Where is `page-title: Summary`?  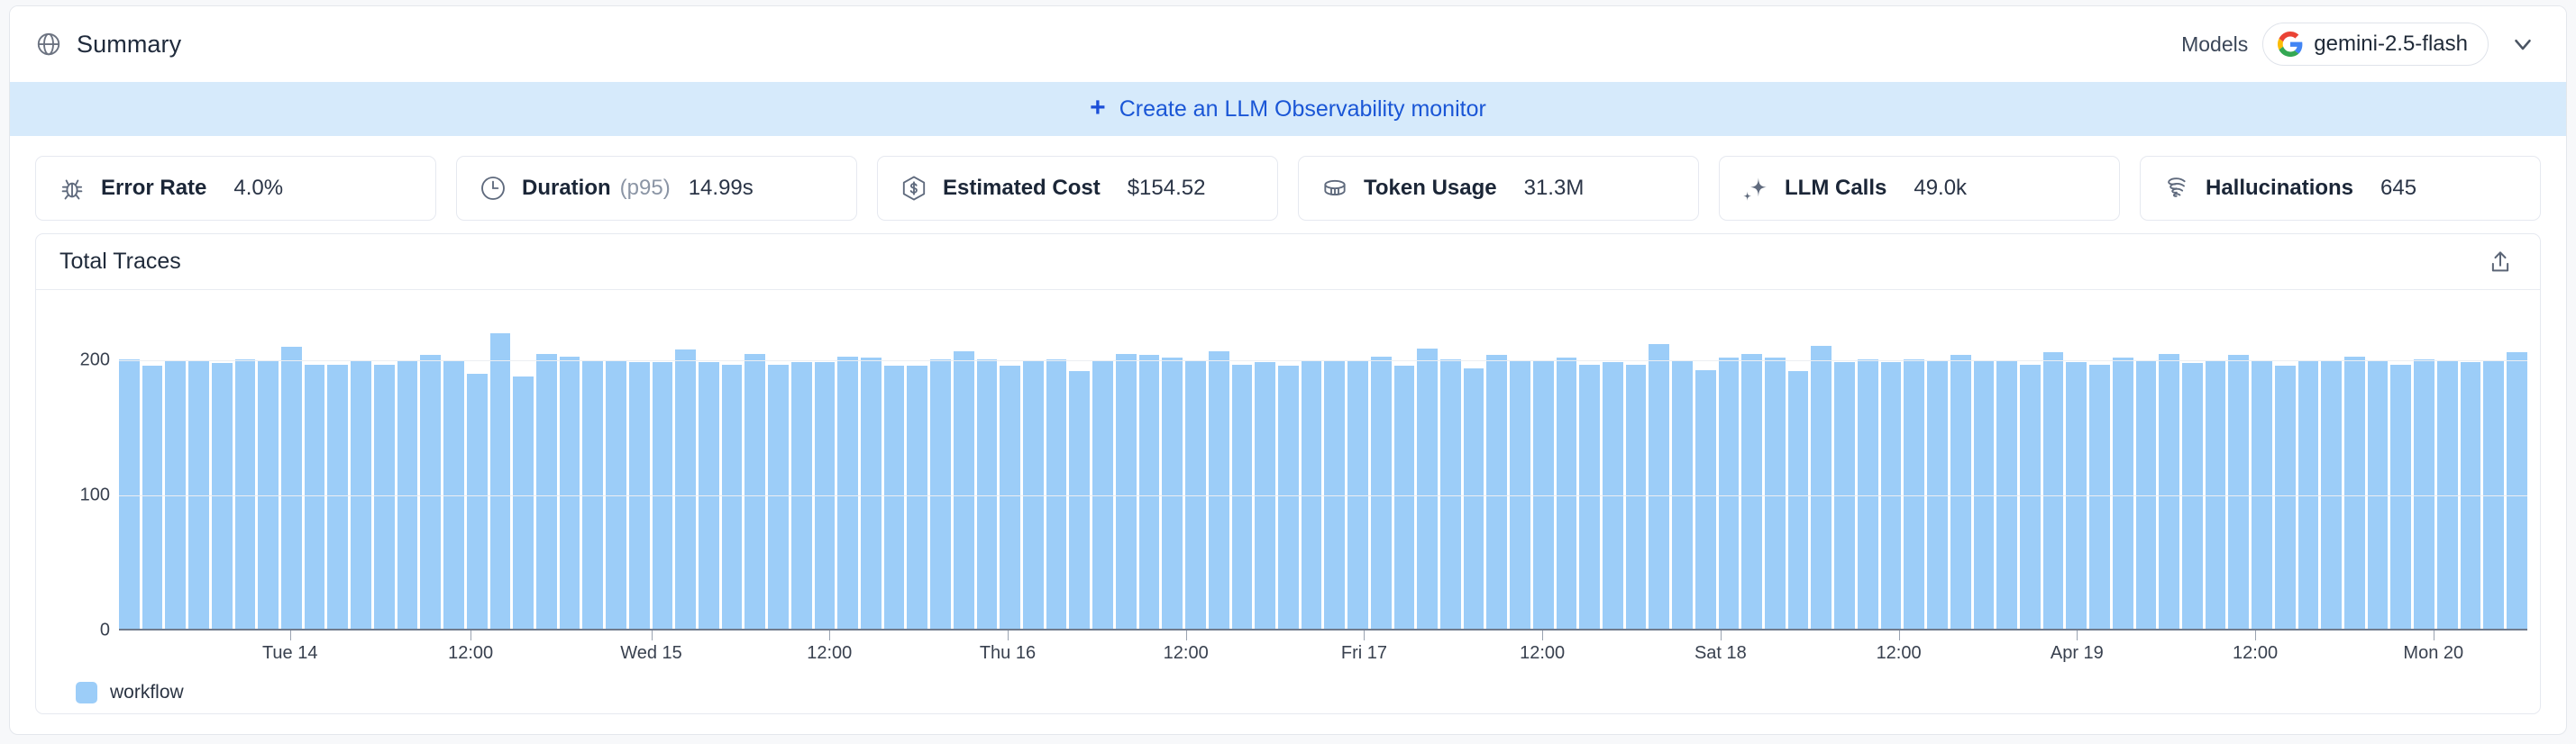 page-title: Summary is located at coordinates (129, 44).